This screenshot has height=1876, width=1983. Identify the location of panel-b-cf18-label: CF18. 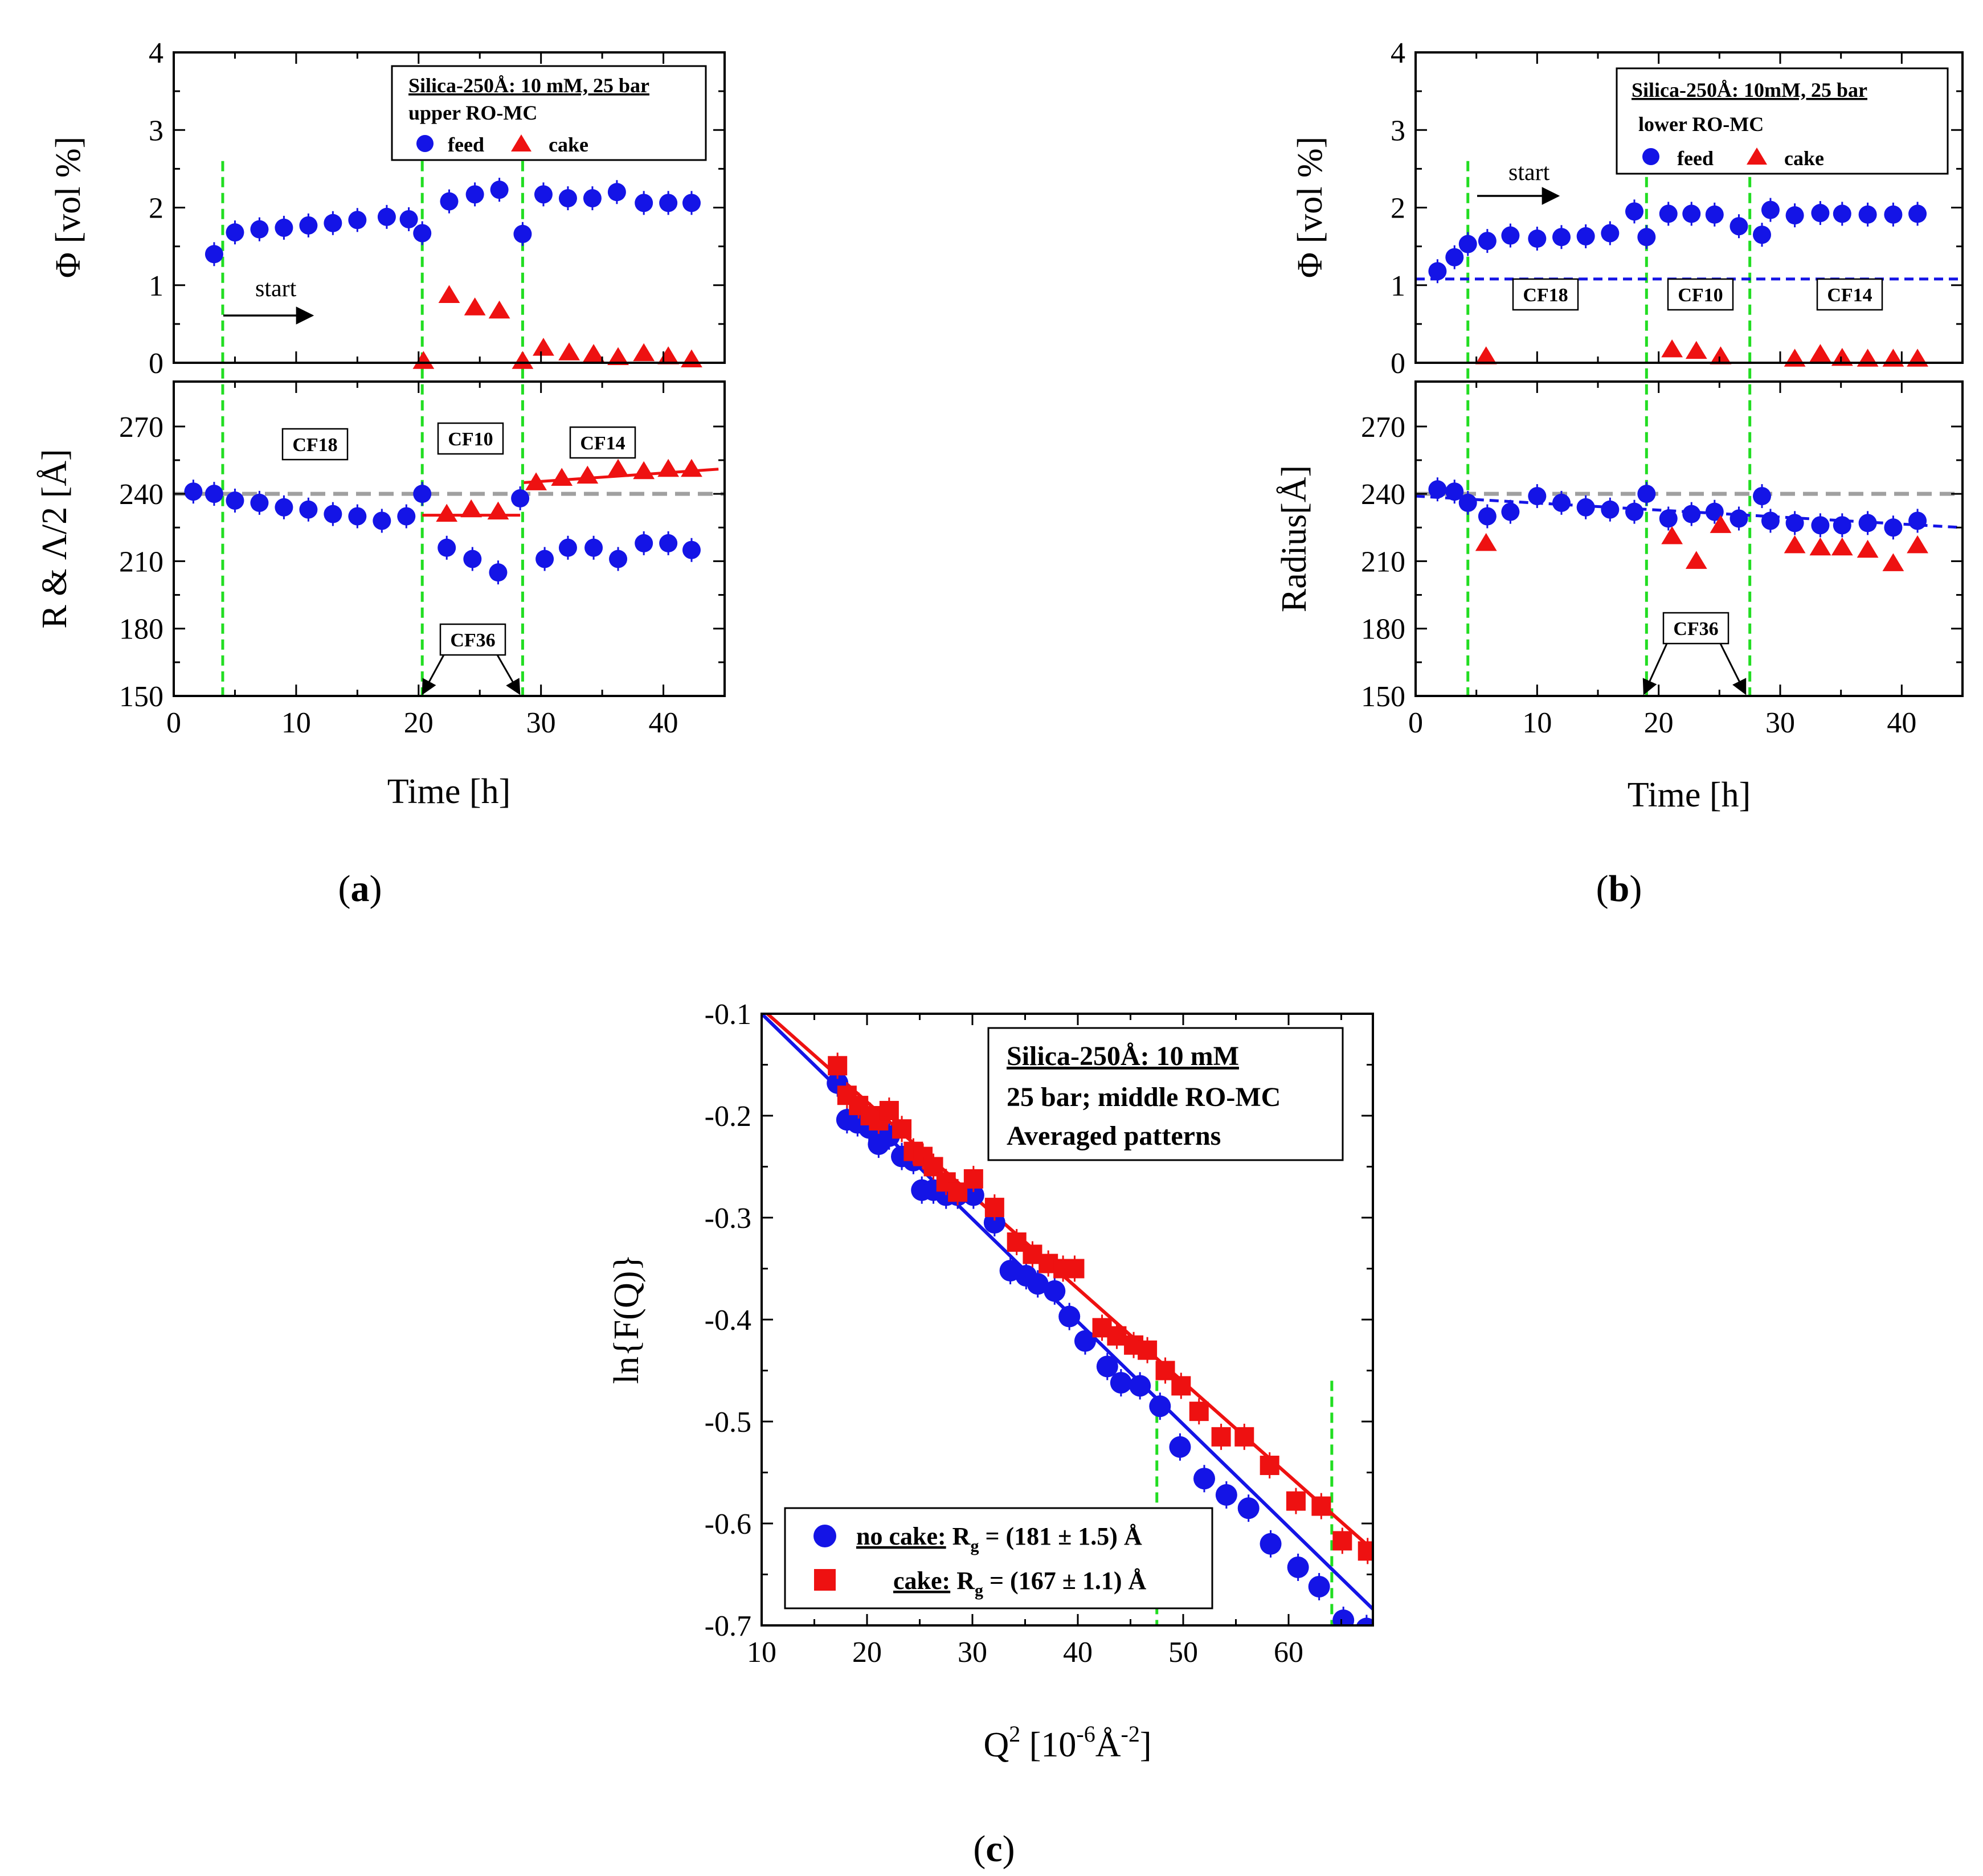
(1545, 295).